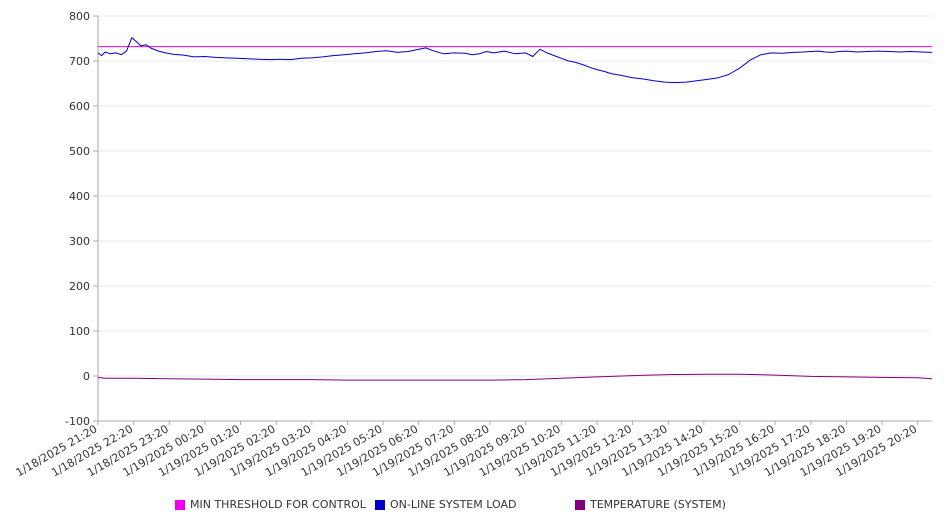  Describe the element at coordinates (77, 219) in the screenshot. I see `y-tick-labels: -100 0 100 200 300 400 500 600 700 800` at that location.